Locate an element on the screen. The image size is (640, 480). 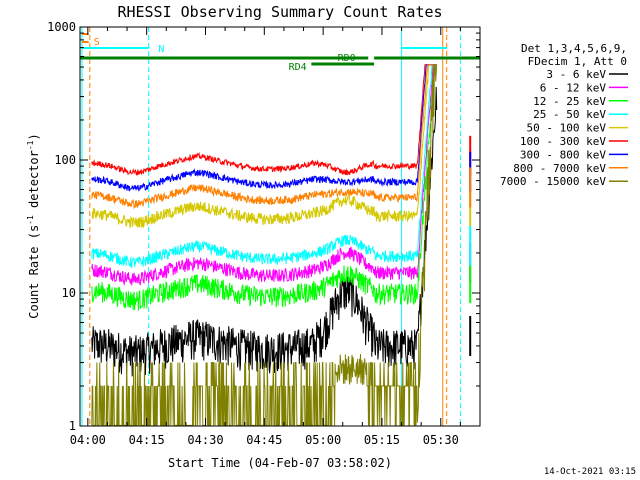
y-tick-label: 1 is located at coordinates (72, 426).